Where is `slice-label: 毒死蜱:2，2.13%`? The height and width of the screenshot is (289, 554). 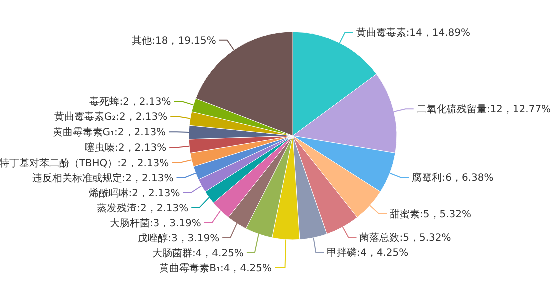
slice-label: 毒死蜱:2，2.13% is located at coordinates (131, 102).